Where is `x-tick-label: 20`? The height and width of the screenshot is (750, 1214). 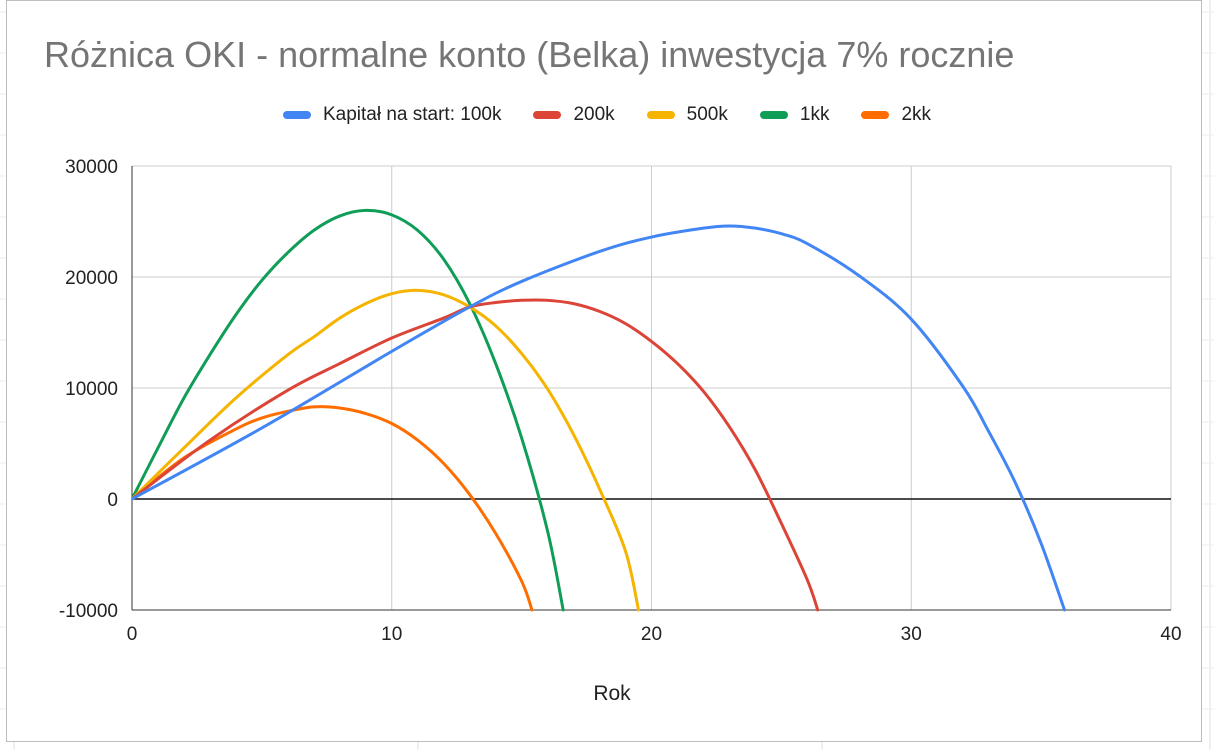 x-tick-label: 20 is located at coordinates (651, 634).